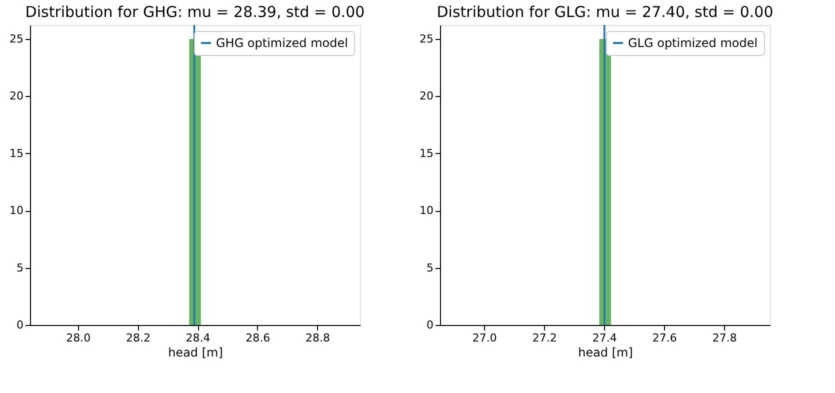  What do you see at coordinates (198, 338) in the screenshot?
I see `x-tick-label: 28.4` at bounding box center [198, 338].